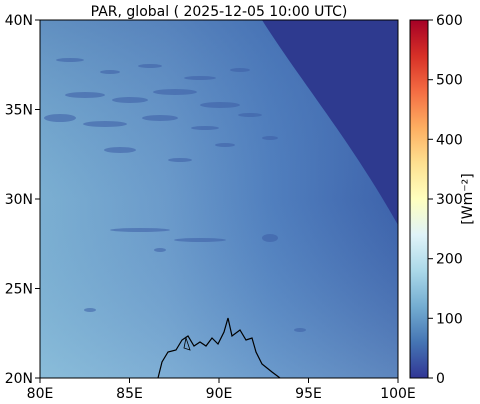  Describe the element at coordinates (19, 379) in the screenshot. I see `lat-tick-20N: 20N` at that location.